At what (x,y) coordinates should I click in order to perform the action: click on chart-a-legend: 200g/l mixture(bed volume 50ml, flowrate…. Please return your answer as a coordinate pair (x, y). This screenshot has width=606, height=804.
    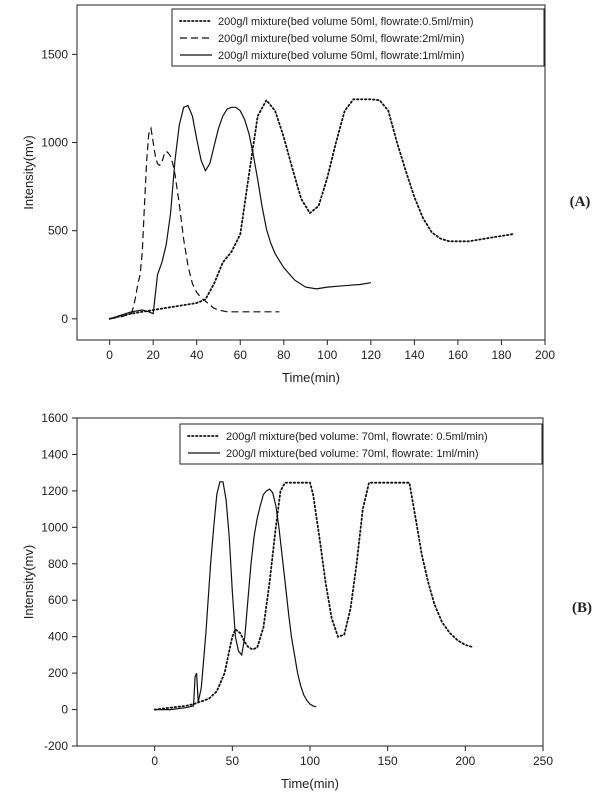
    Looking at the image, I should click on (358, 37).